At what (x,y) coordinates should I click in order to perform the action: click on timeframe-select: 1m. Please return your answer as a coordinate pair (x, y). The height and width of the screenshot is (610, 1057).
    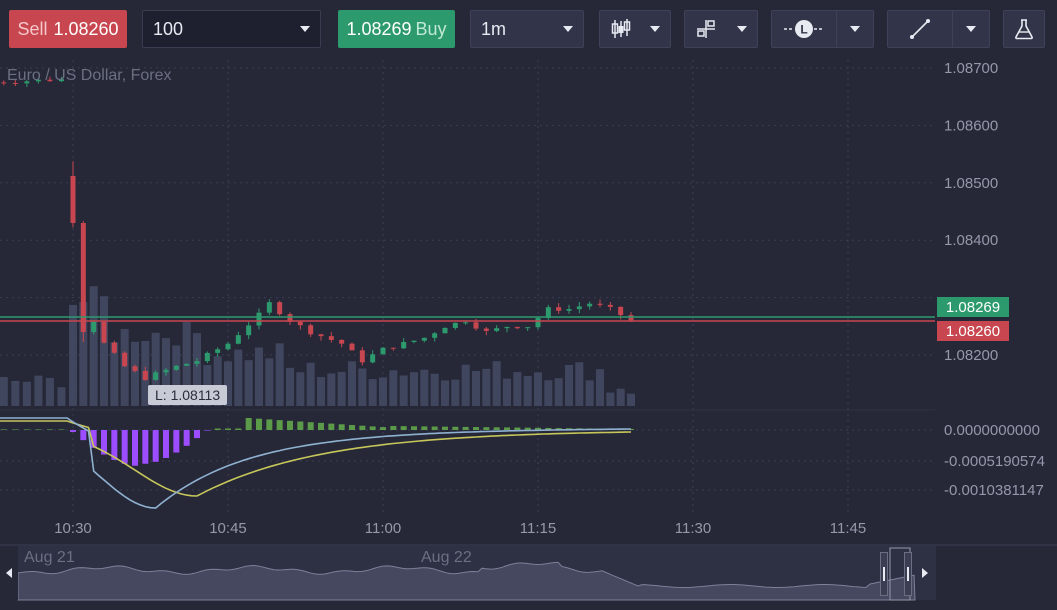
    Looking at the image, I should click on (527, 29).